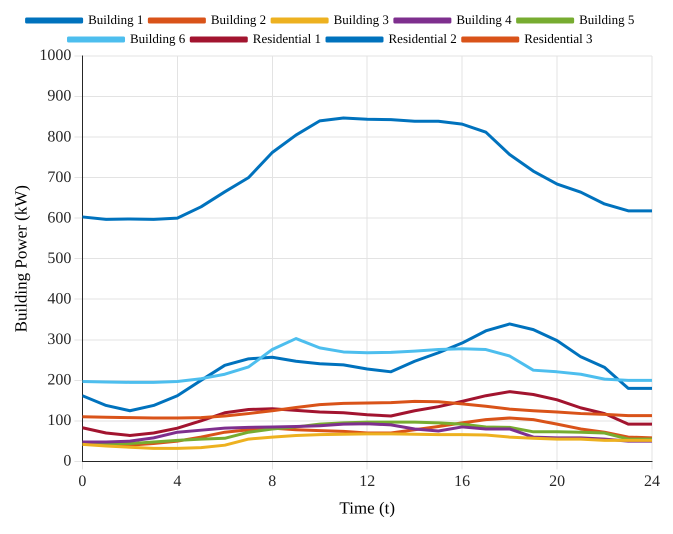 This screenshot has width=673, height=534. What do you see at coordinates (361, 19) in the screenshot?
I see `legend-label: Building 3` at bounding box center [361, 19].